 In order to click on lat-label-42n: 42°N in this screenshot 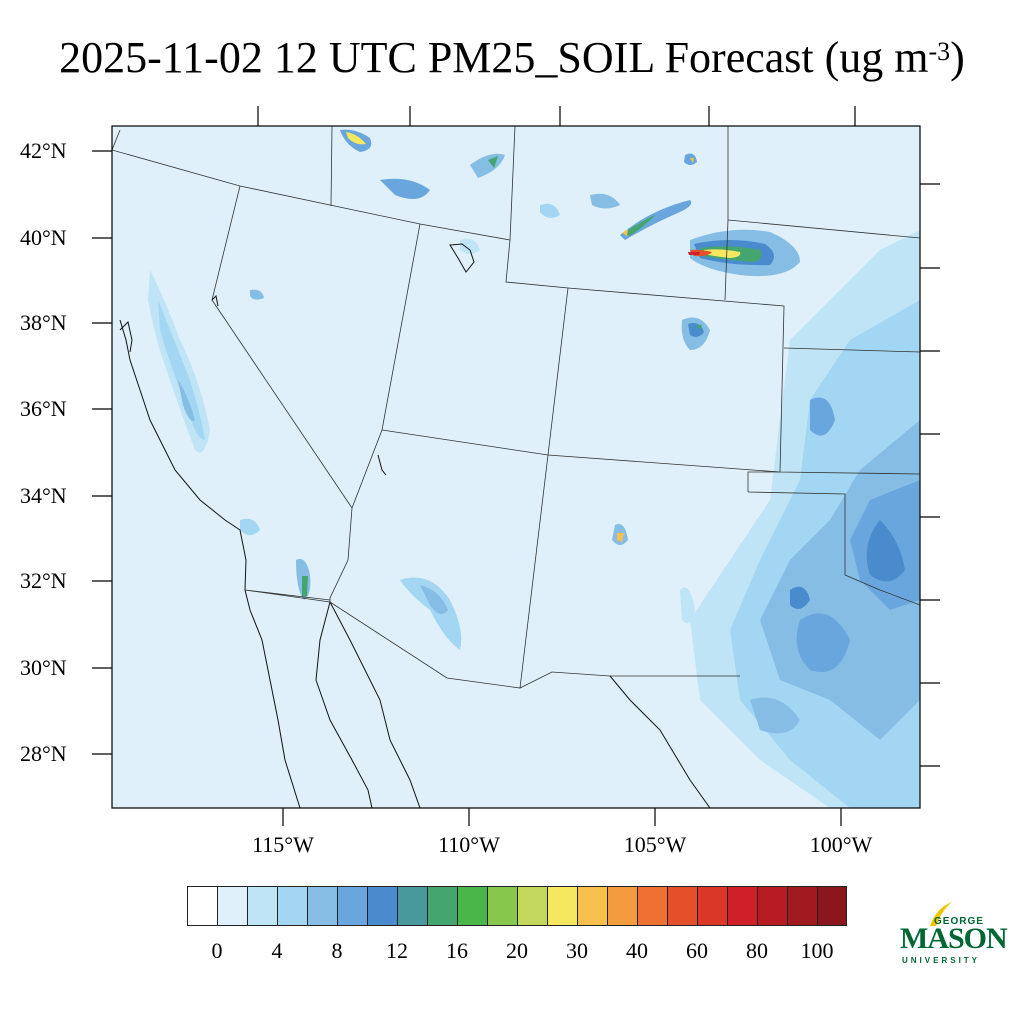, I will do `click(43, 150)`.